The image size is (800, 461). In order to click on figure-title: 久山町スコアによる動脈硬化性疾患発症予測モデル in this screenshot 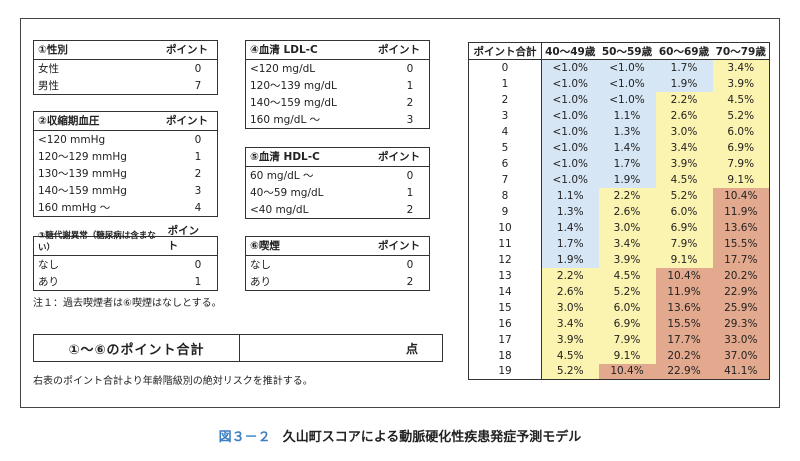, I will do `click(432, 437)`.